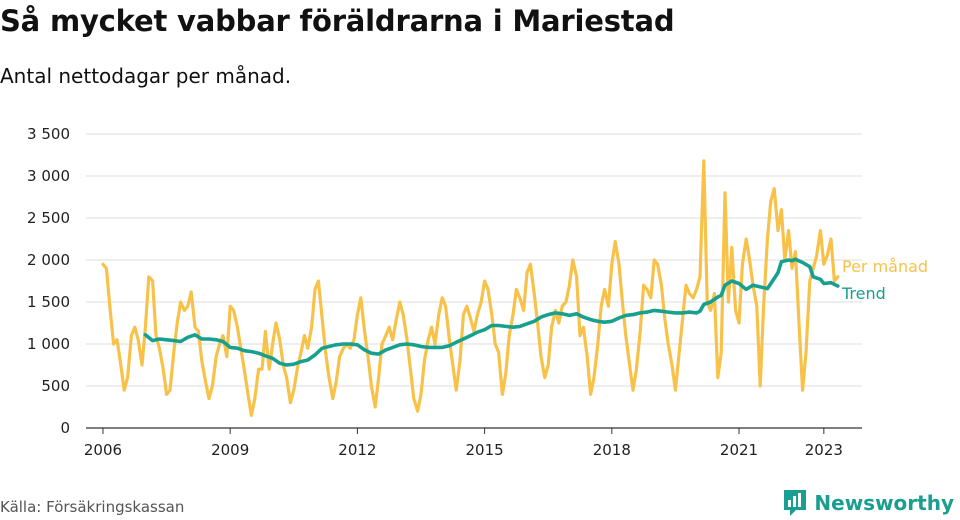 The width and height of the screenshot is (960, 520). What do you see at coordinates (612, 450) in the screenshot?
I see `x-tick-label: 2018` at bounding box center [612, 450].